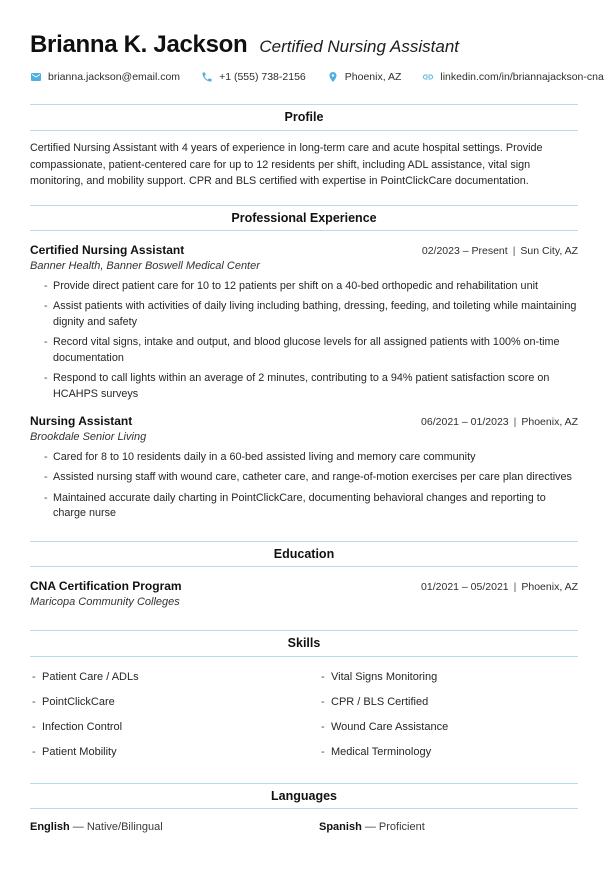  I want to click on language-level: — Native/Bilingual, so click(117, 827).